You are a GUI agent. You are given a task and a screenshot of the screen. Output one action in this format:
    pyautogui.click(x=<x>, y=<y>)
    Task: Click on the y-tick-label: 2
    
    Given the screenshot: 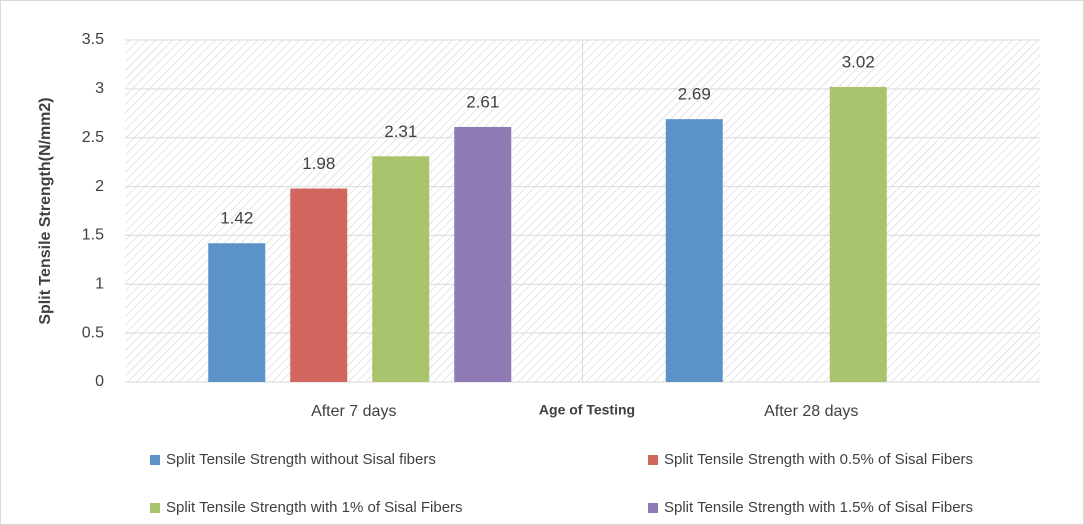 What is the action you would take?
    pyautogui.click(x=99, y=186)
    